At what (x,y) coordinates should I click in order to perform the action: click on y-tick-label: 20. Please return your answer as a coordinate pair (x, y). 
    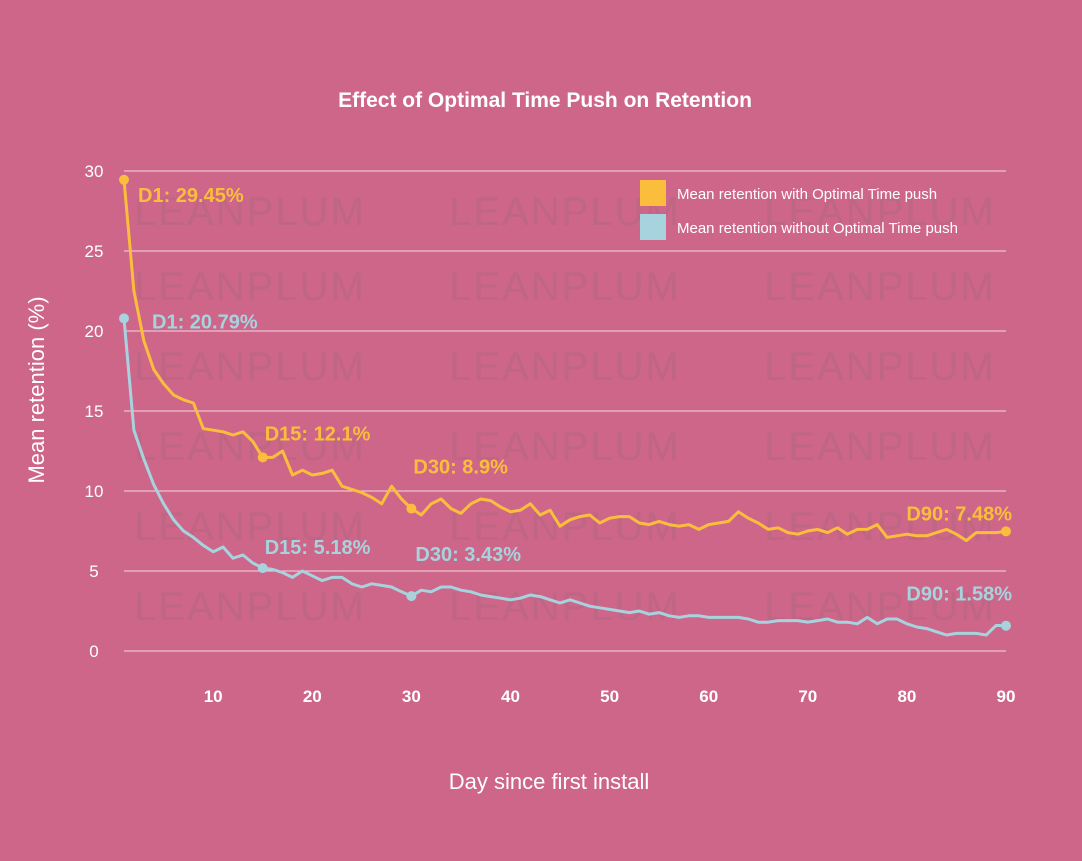
    Looking at the image, I should click on (94, 331).